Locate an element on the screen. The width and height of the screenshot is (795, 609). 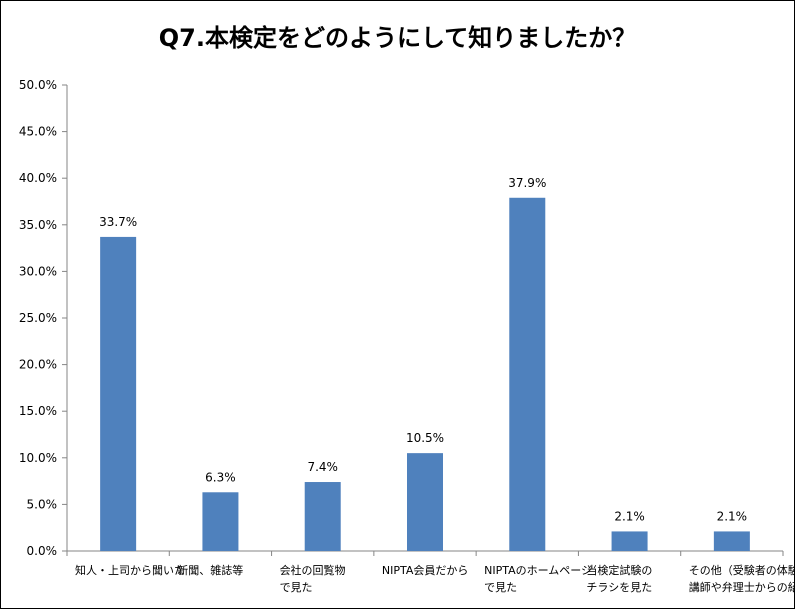
category-label: 会社の回覧物 is located at coordinates (313, 570).